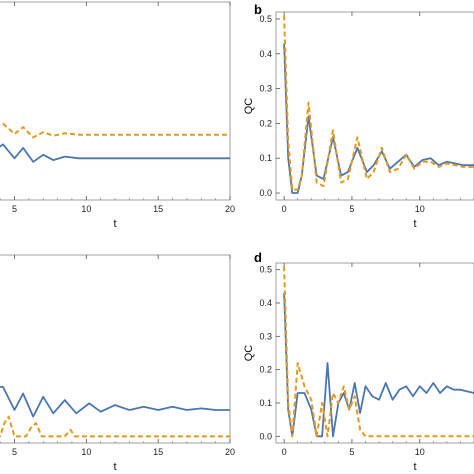  What do you see at coordinates (258, 257) in the screenshot?
I see `panel-label: d` at bounding box center [258, 257].